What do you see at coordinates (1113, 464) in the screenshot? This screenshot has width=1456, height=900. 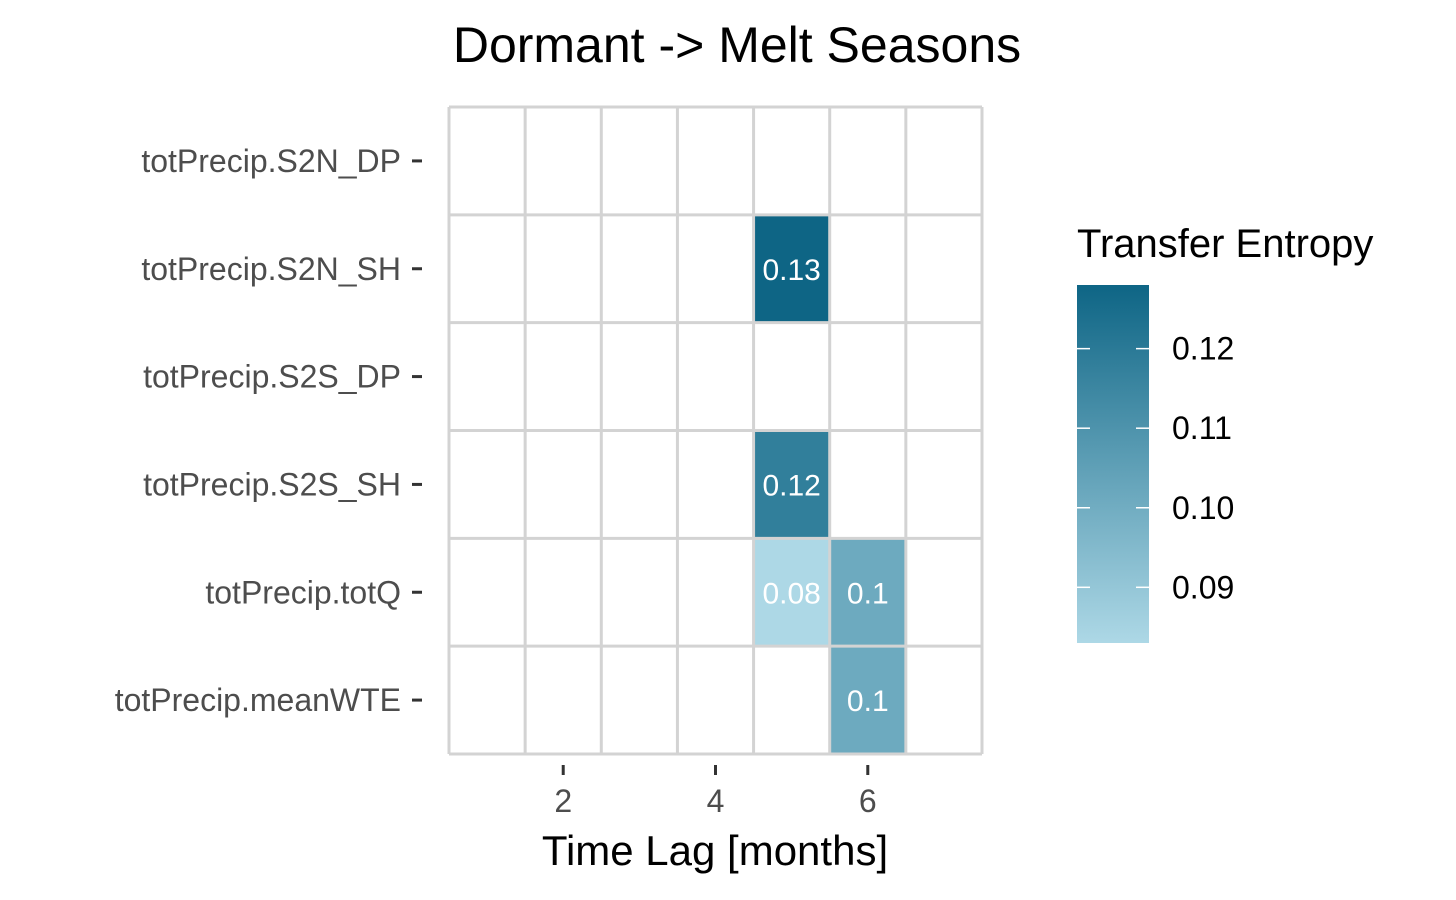 I see `legend-colorbar` at bounding box center [1113, 464].